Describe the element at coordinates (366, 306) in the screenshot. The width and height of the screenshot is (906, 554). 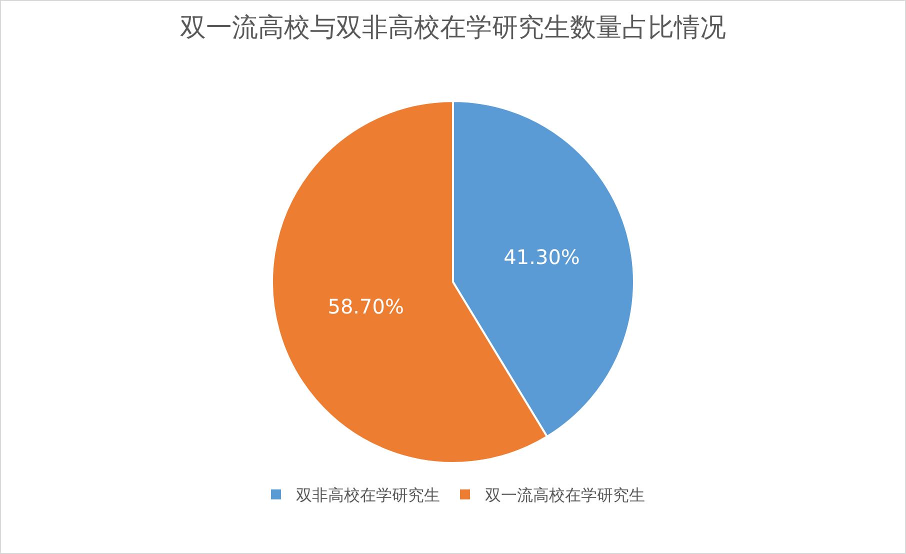
I see `data-label: 58.70%` at that location.